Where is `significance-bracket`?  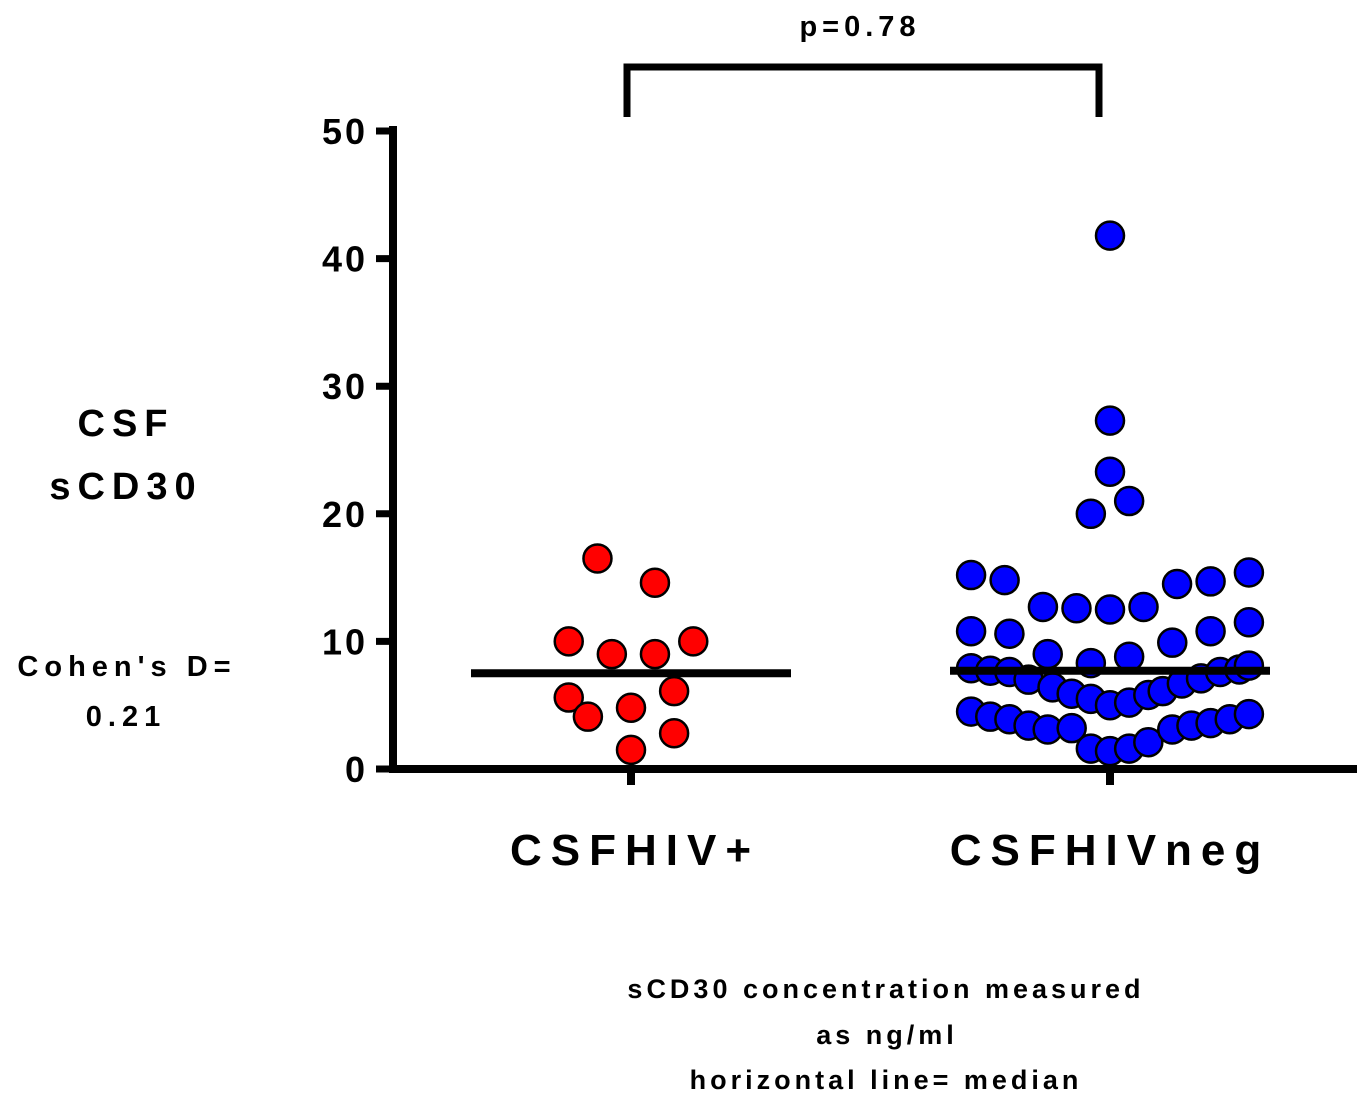 significance-bracket is located at coordinates (863, 90).